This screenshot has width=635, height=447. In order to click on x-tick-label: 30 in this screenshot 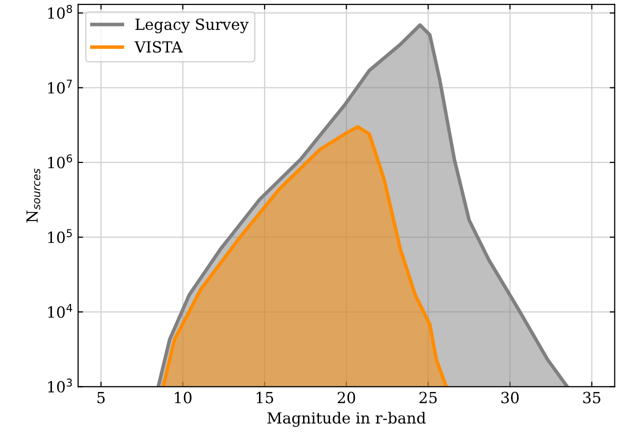, I will do `click(510, 398)`.